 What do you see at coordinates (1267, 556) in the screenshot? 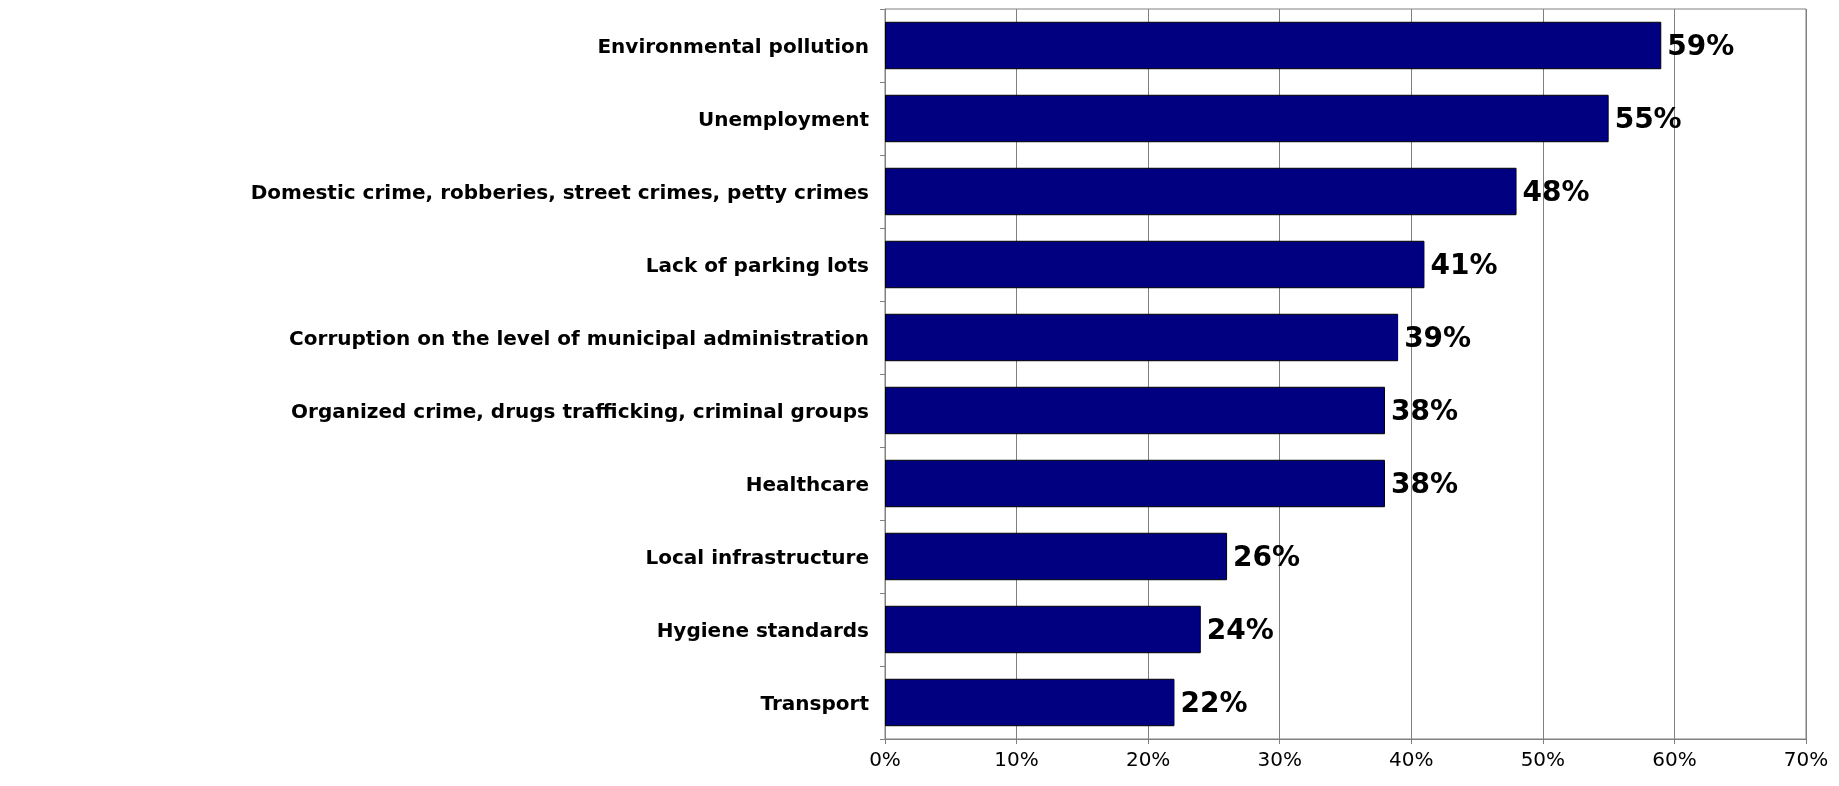
I see `data-label: 26%` at bounding box center [1267, 556].